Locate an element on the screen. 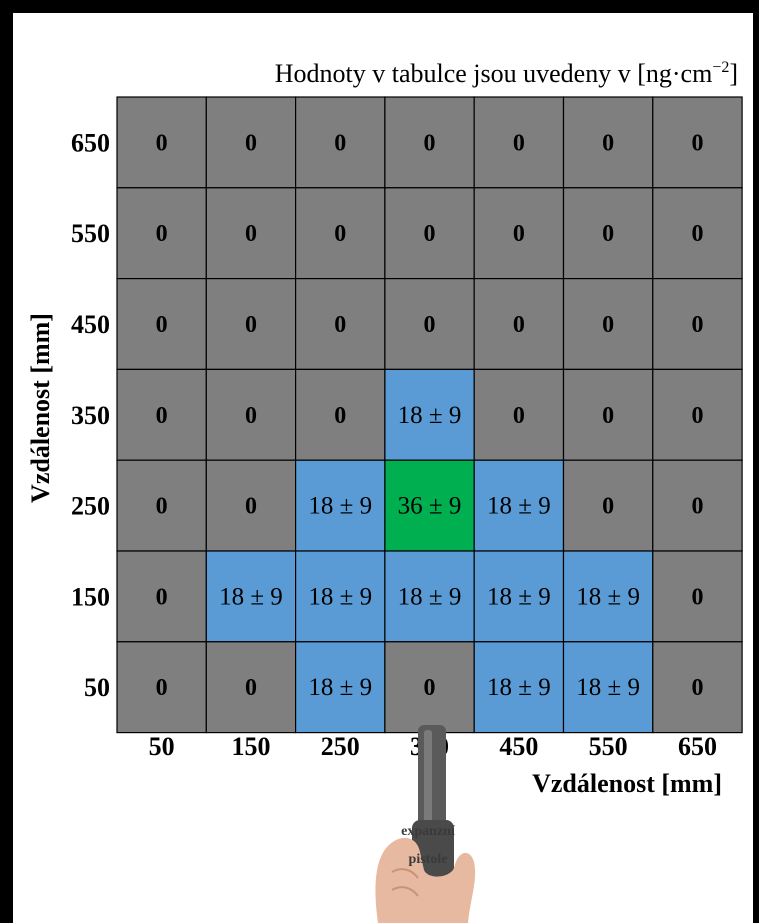 The image size is (759, 923). x-tick-label: 250 is located at coordinates (340, 746).